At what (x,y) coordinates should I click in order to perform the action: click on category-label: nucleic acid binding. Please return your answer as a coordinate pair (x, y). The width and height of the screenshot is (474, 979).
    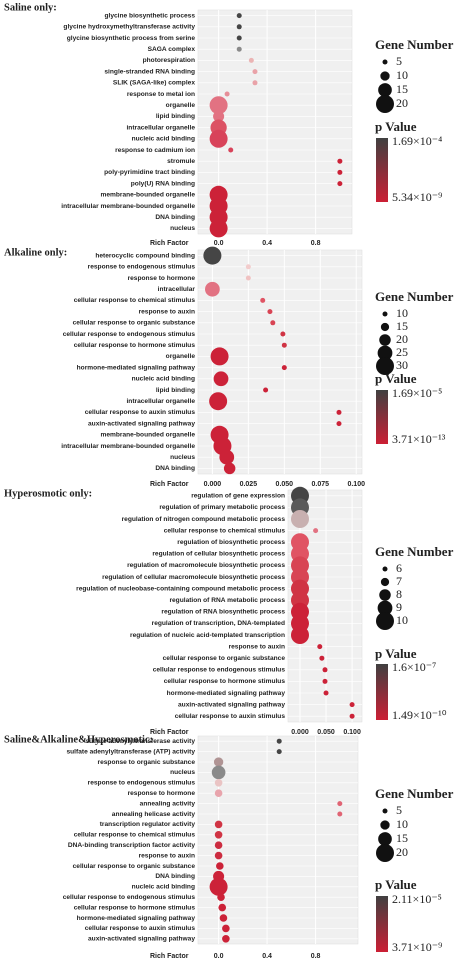
    Looking at the image, I should click on (163, 139).